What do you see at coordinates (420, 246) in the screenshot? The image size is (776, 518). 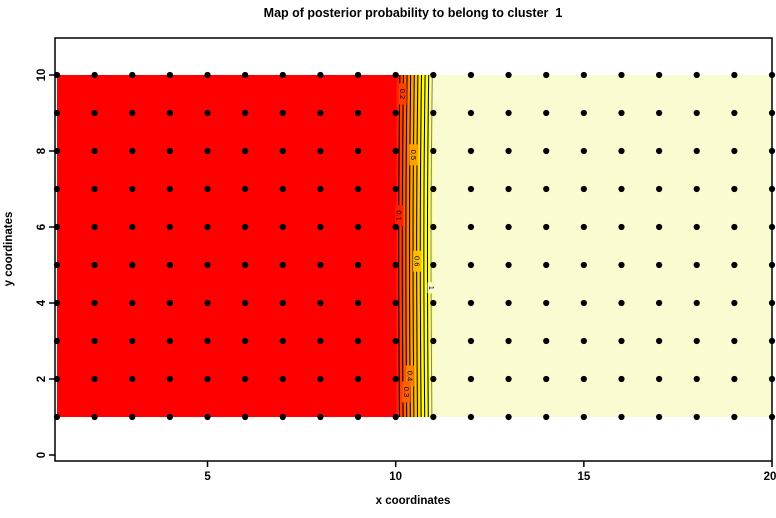 I see `contour-line-0.7` at bounding box center [420, 246].